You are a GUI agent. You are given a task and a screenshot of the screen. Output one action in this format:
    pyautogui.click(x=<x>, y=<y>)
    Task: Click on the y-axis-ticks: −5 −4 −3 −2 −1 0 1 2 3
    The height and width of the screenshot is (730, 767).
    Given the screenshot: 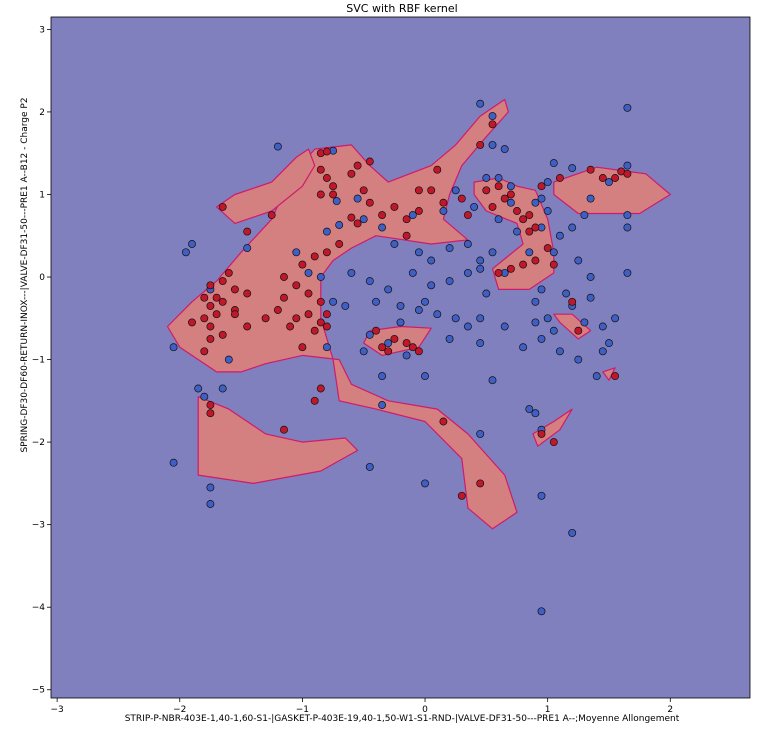 What is the action you would take?
    pyautogui.click(x=41, y=360)
    